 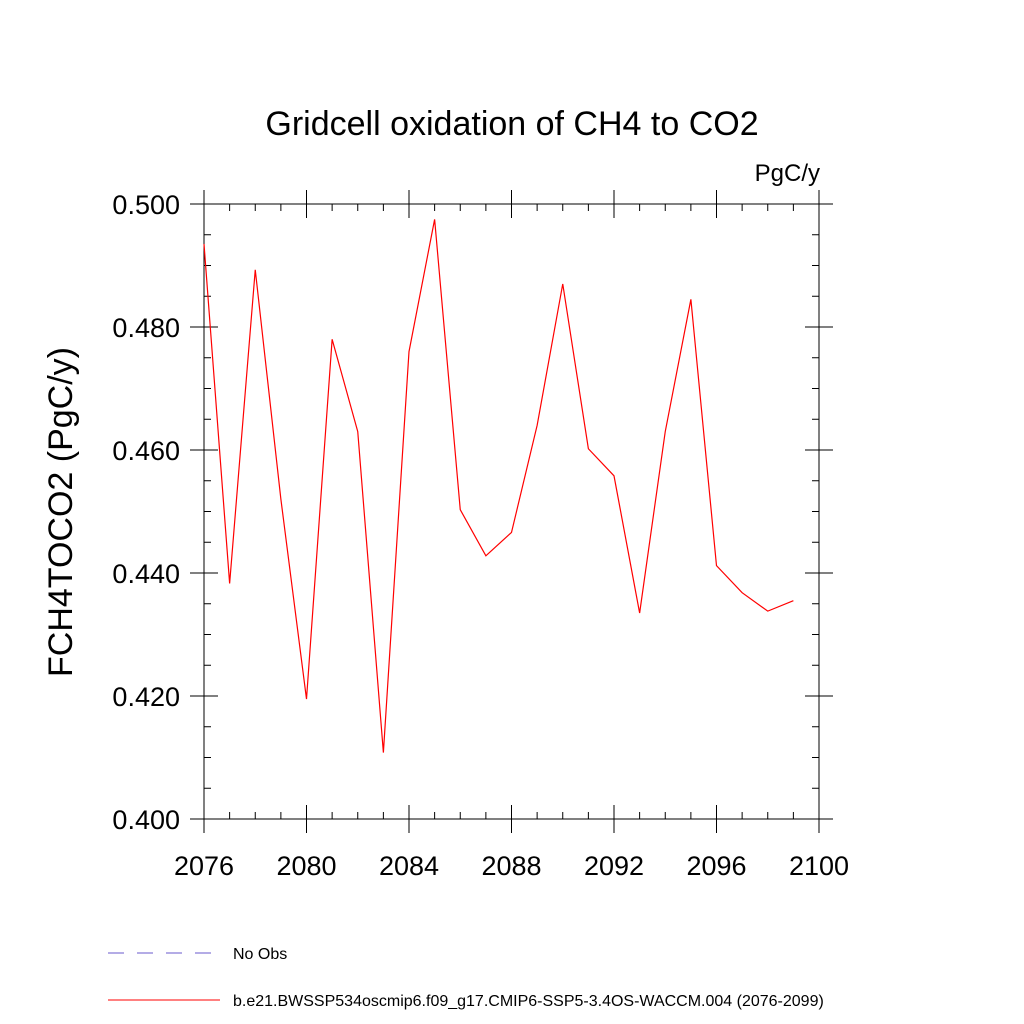 What do you see at coordinates (146, 451) in the screenshot?
I see `y-tick-label: 0.460` at bounding box center [146, 451].